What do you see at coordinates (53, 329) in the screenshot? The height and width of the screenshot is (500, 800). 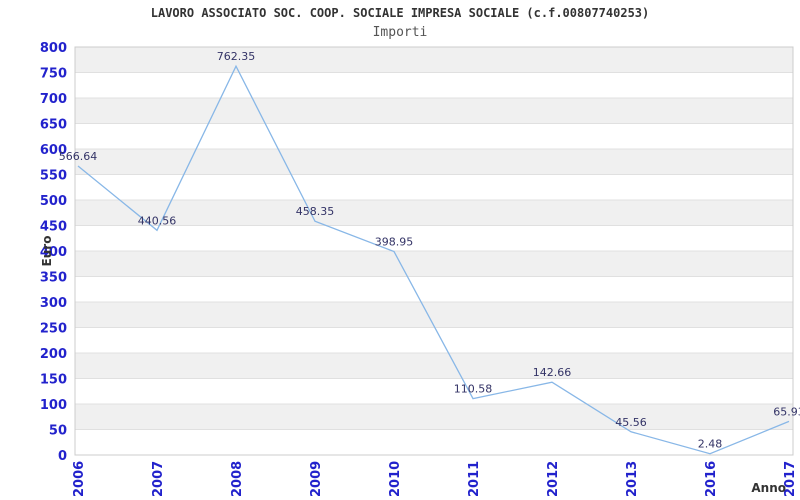 I see `y-tick-label: 250` at bounding box center [53, 329].